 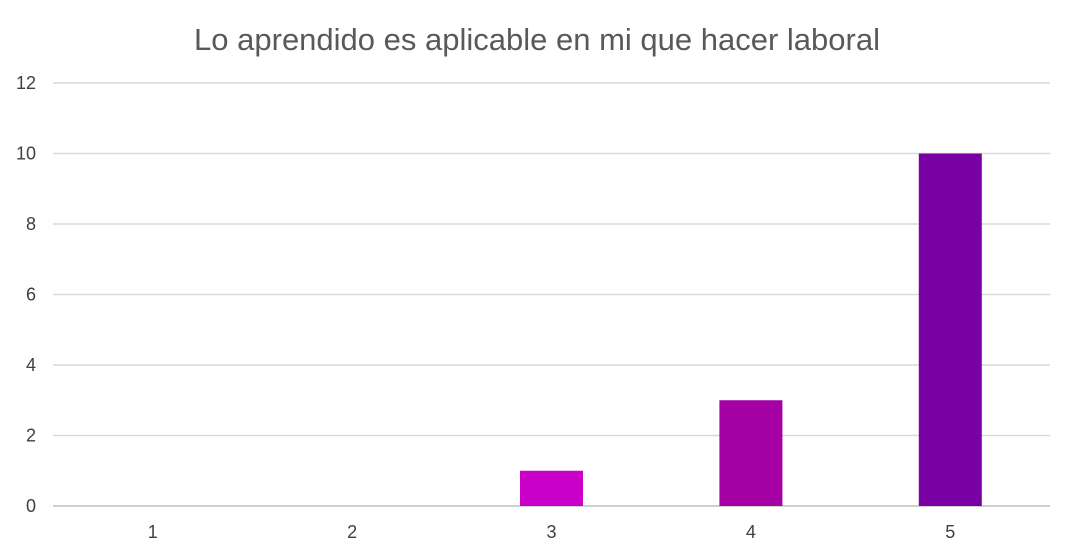 I want to click on x-axis-ticks: 1 2 3 4 5, so click(x=552, y=532).